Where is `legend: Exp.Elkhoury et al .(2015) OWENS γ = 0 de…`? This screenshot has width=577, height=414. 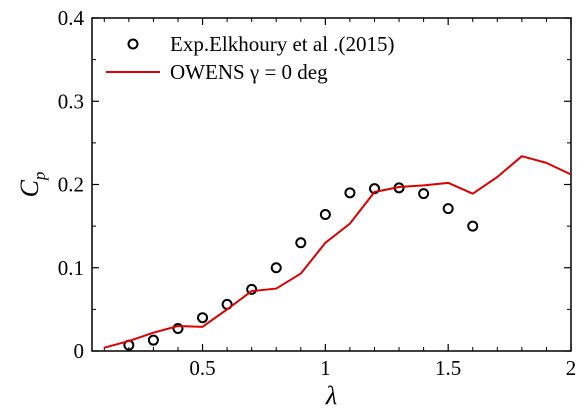
legend: Exp.Elkhoury et al .(2015) OWENS γ = 0 de… is located at coordinates (250, 58).